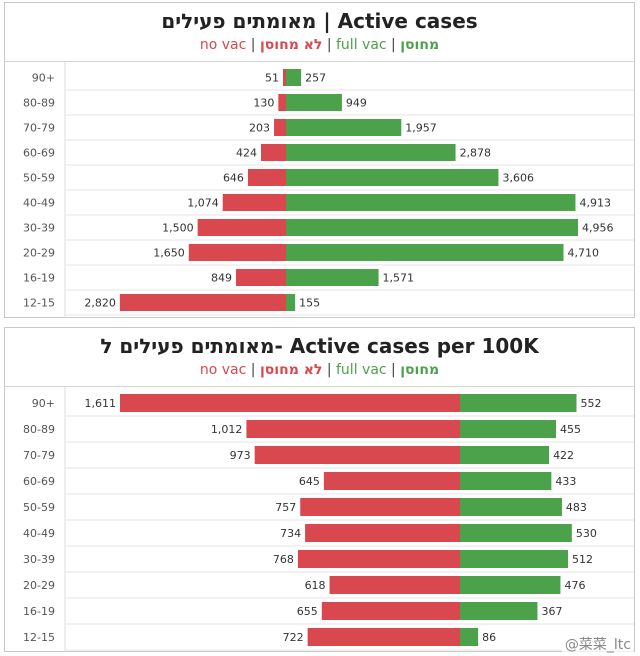 The width and height of the screenshot is (640, 656). Describe the element at coordinates (518, 178) in the screenshot. I see `data-label-full-vac: 3,606` at that location.